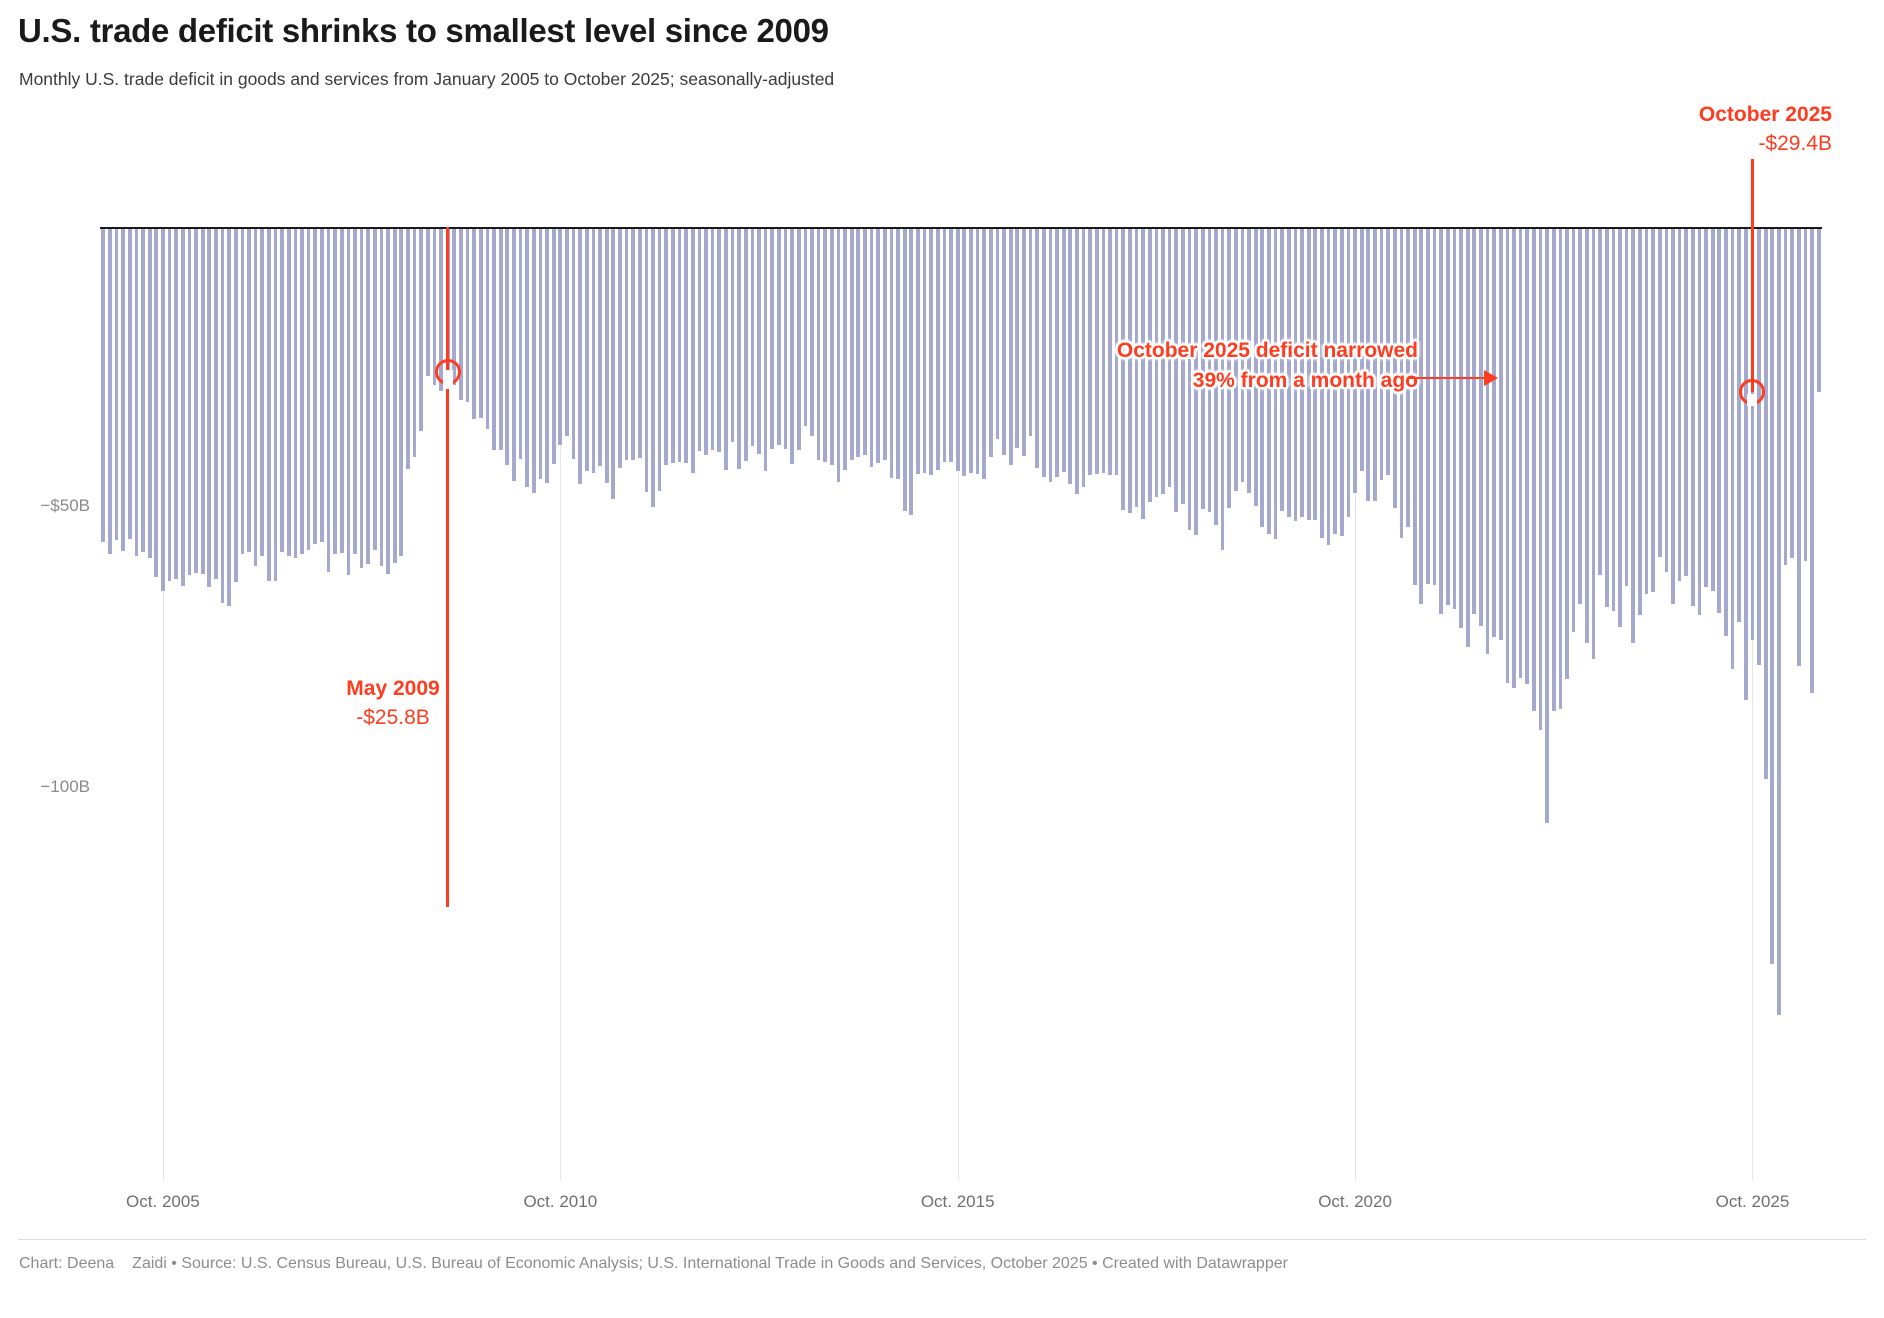 This screenshot has height=1318, width=1884. What do you see at coordinates (1491, 378) in the screenshot?
I see `annotation-arrow-head` at bounding box center [1491, 378].